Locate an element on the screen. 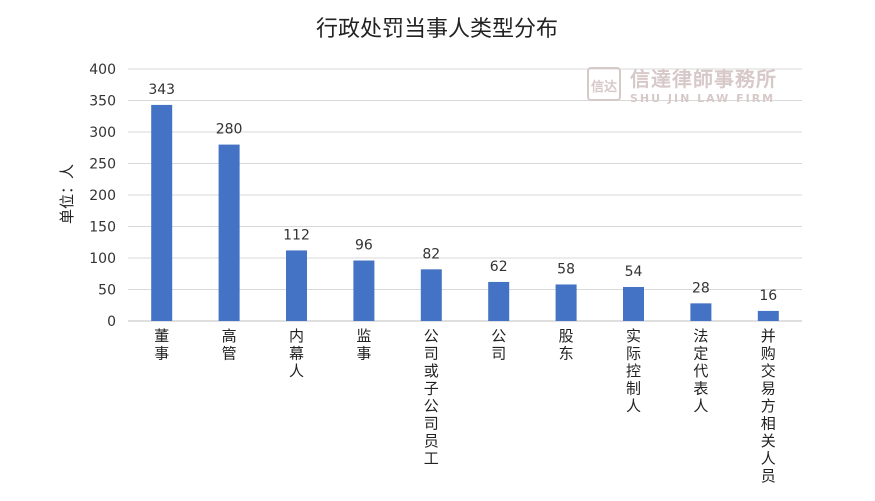 Image resolution: width=875 pixels, height=501 pixels. y-tick-label: 0 is located at coordinates (111, 322).